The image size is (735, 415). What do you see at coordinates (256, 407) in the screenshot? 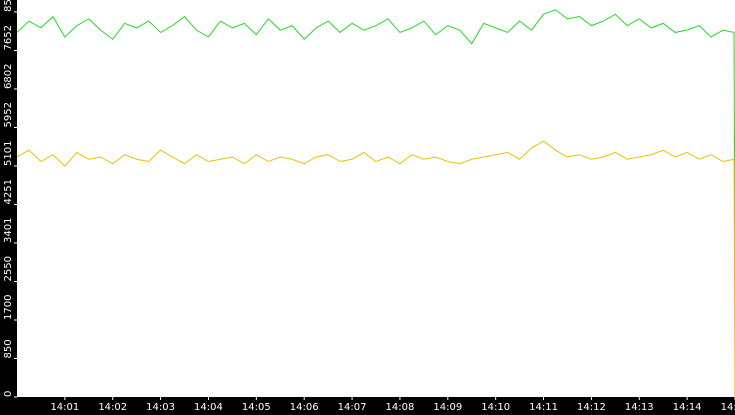
I see `x-tick-label: 14:05` at bounding box center [256, 407].